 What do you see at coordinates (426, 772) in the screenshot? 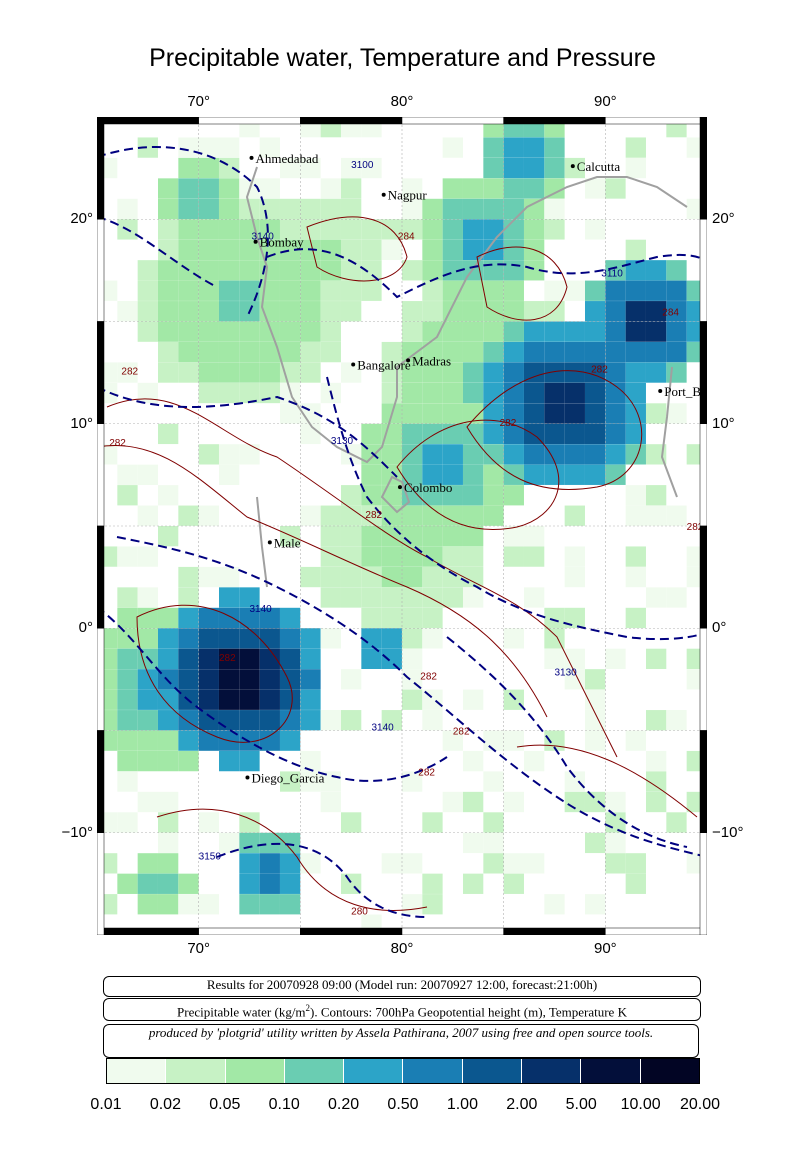
I see `contour-label: 282` at bounding box center [426, 772].